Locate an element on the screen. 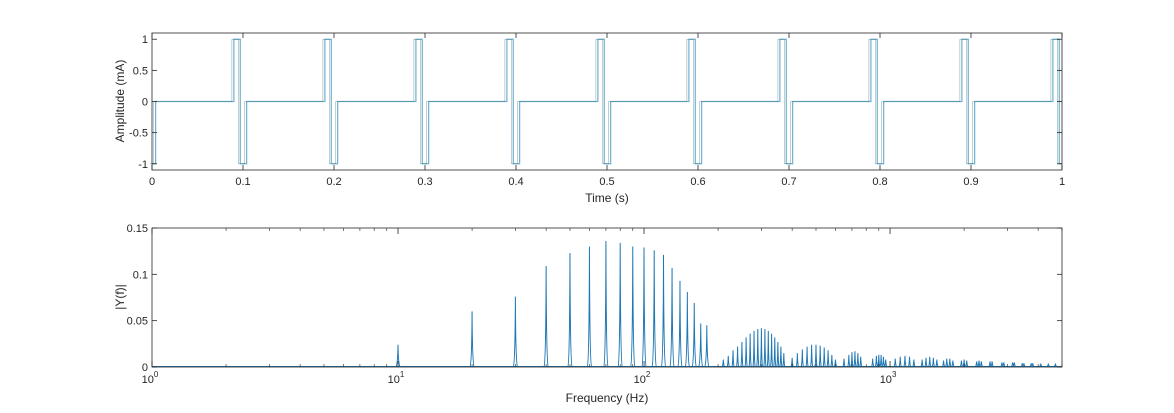 This screenshot has width=1174, height=413. time-x-tick-label: 1 is located at coordinates (1062, 182).